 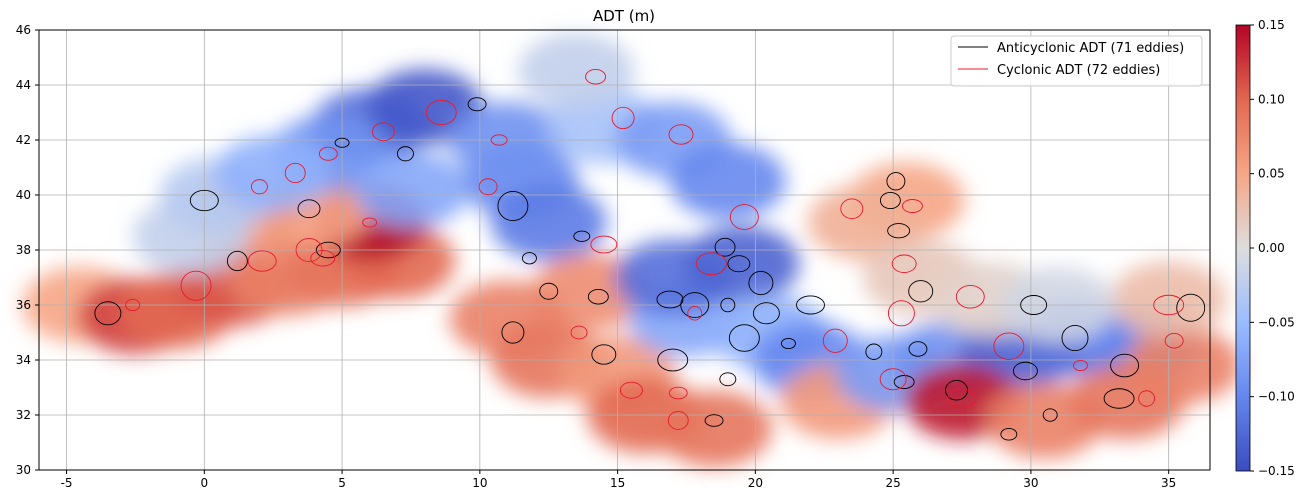 I want to click on y-tick-label: 30, so click(x=23, y=470).